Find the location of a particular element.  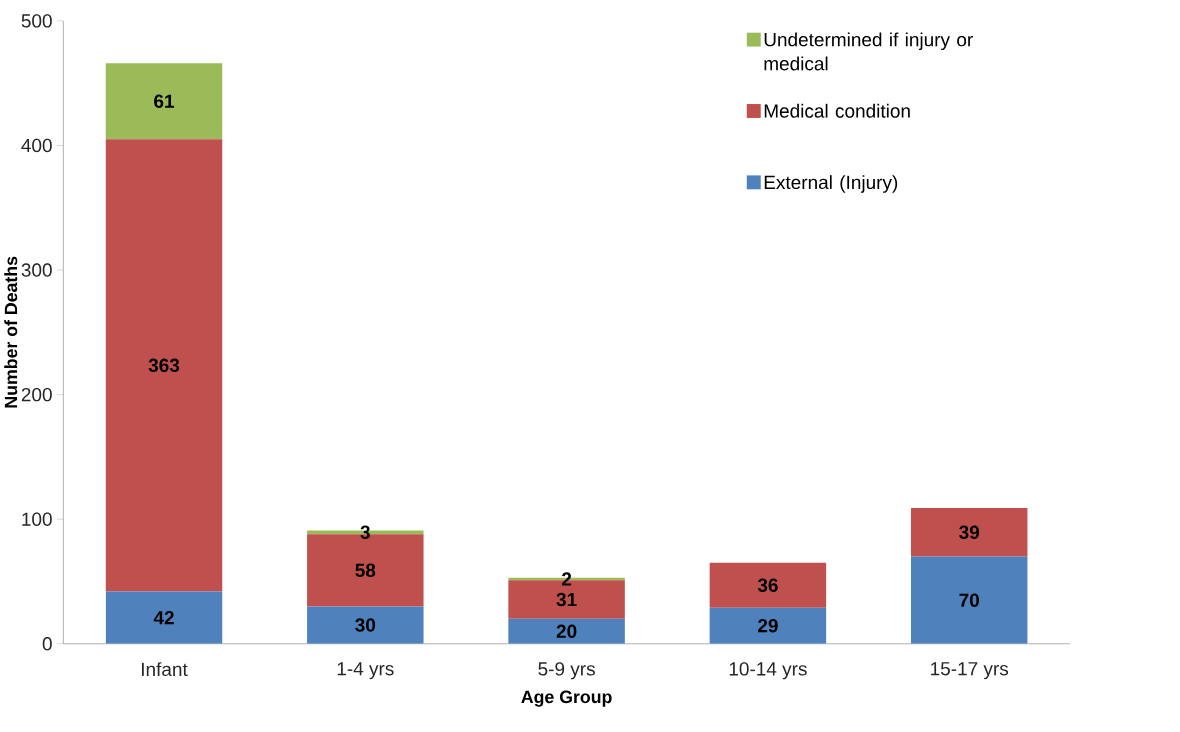

data-label: 363 is located at coordinates (164, 365).